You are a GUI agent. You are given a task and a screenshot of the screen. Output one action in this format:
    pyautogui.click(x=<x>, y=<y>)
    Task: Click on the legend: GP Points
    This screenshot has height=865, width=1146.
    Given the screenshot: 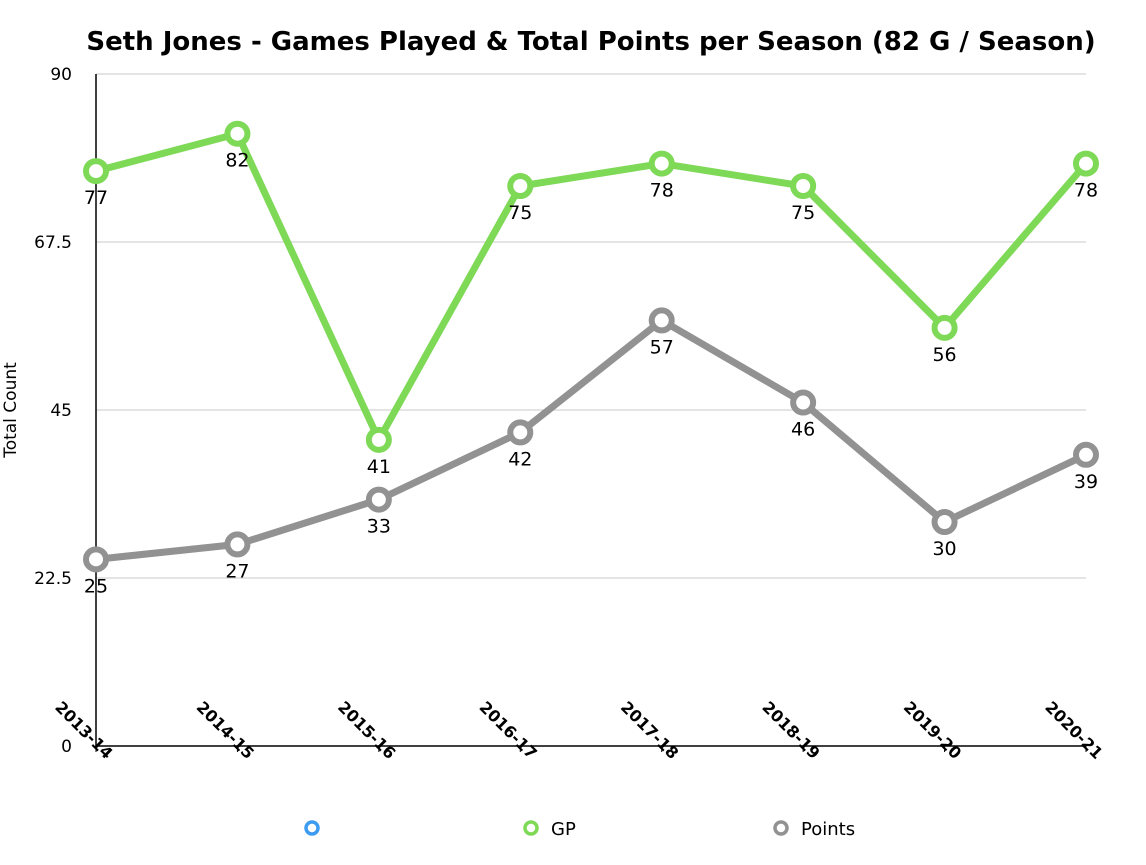 What is the action you would take?
    pyautogui.click(x=579, y=829)
    